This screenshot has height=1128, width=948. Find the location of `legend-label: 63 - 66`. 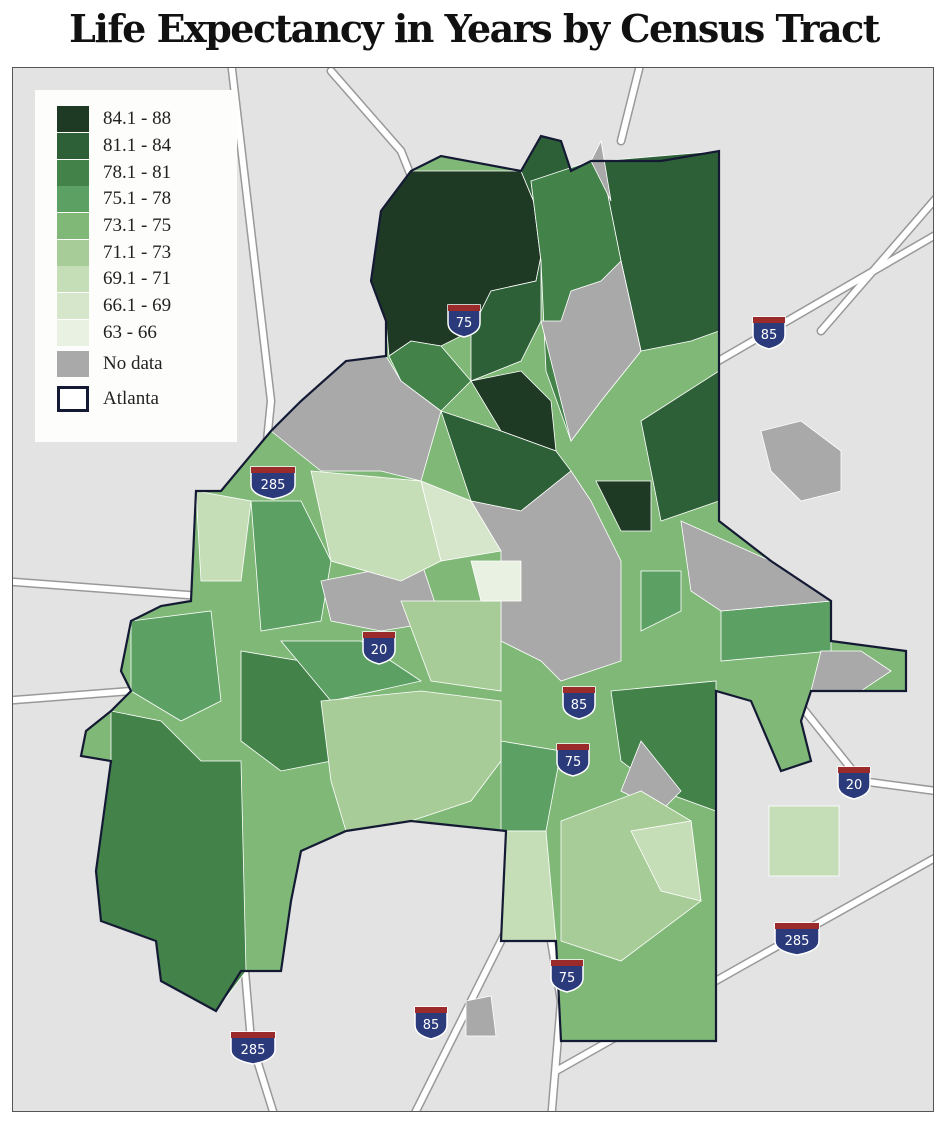

legend-label: 63 - 66 is located at coordinates (130, 332).